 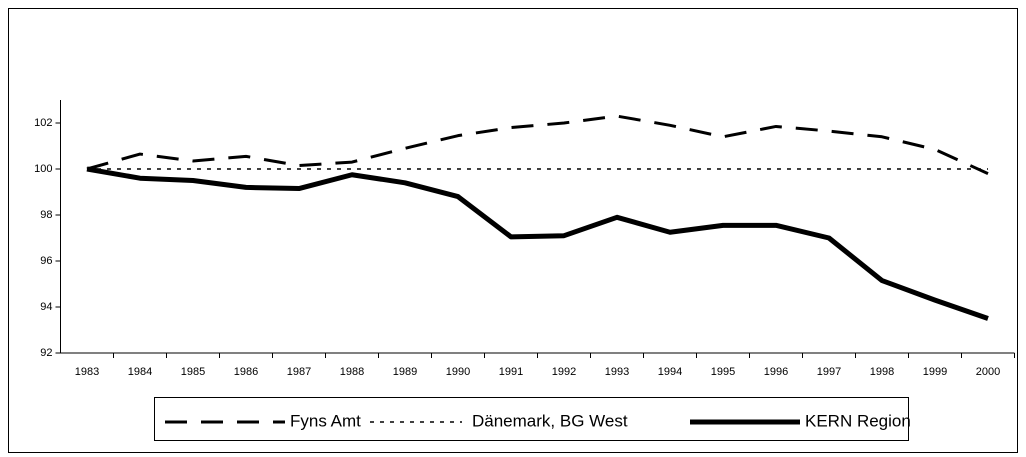 I want to click on y-tick-label: 94, so click(x=46, y=307).